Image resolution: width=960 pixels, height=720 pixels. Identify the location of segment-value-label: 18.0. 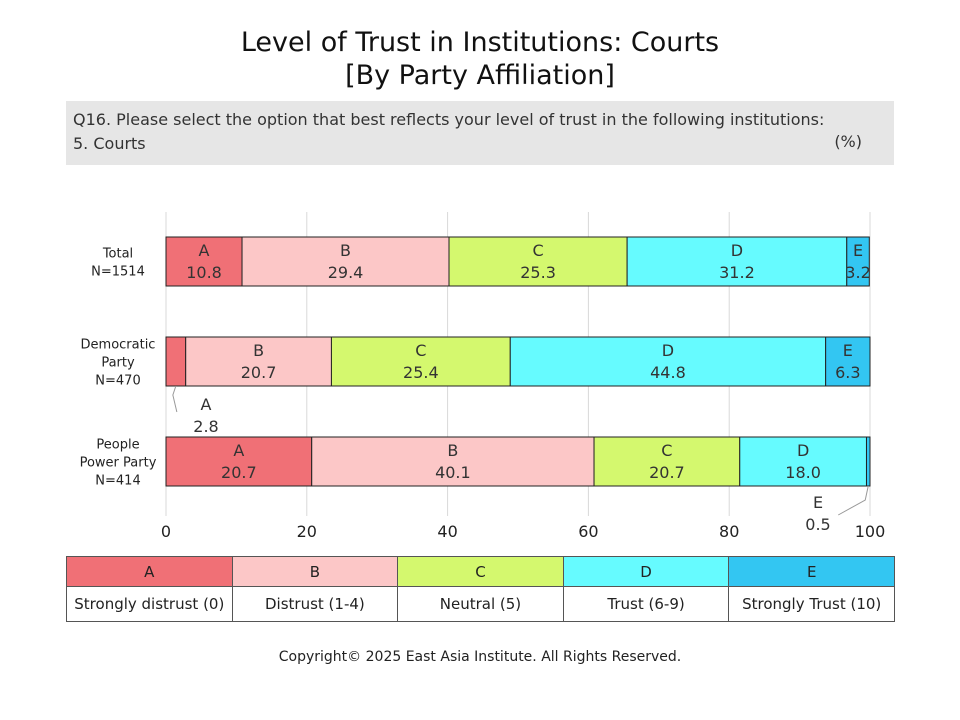
(803, 472).